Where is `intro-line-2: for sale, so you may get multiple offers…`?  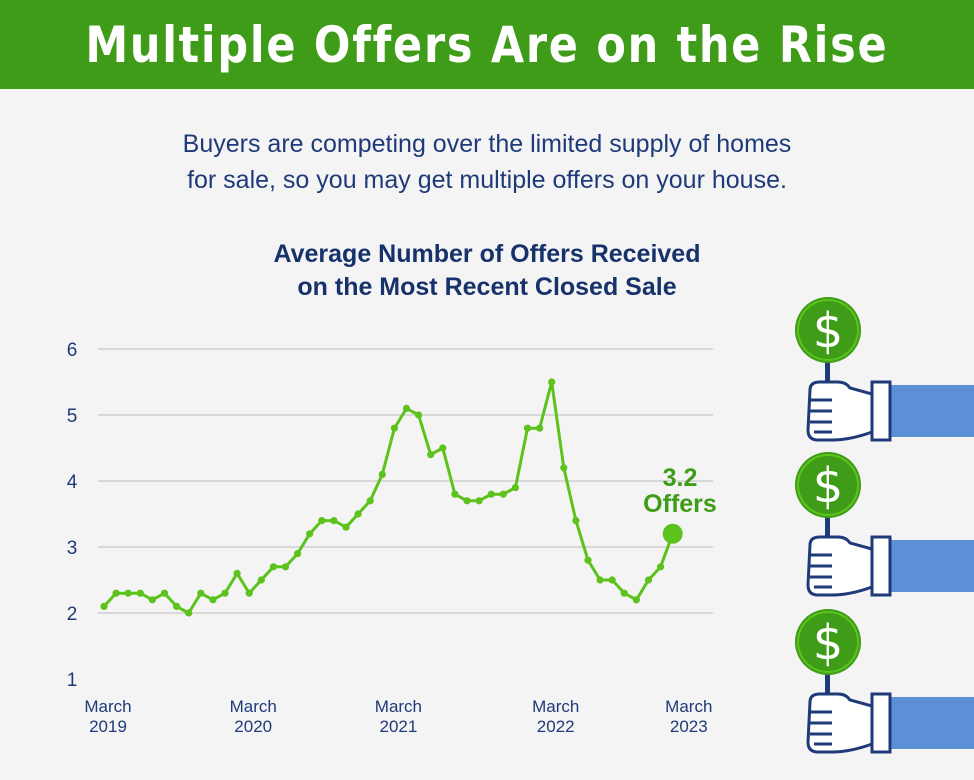
intro-line-2: for sale, so you may get multiple offers… is located at coordinates (487, 180).